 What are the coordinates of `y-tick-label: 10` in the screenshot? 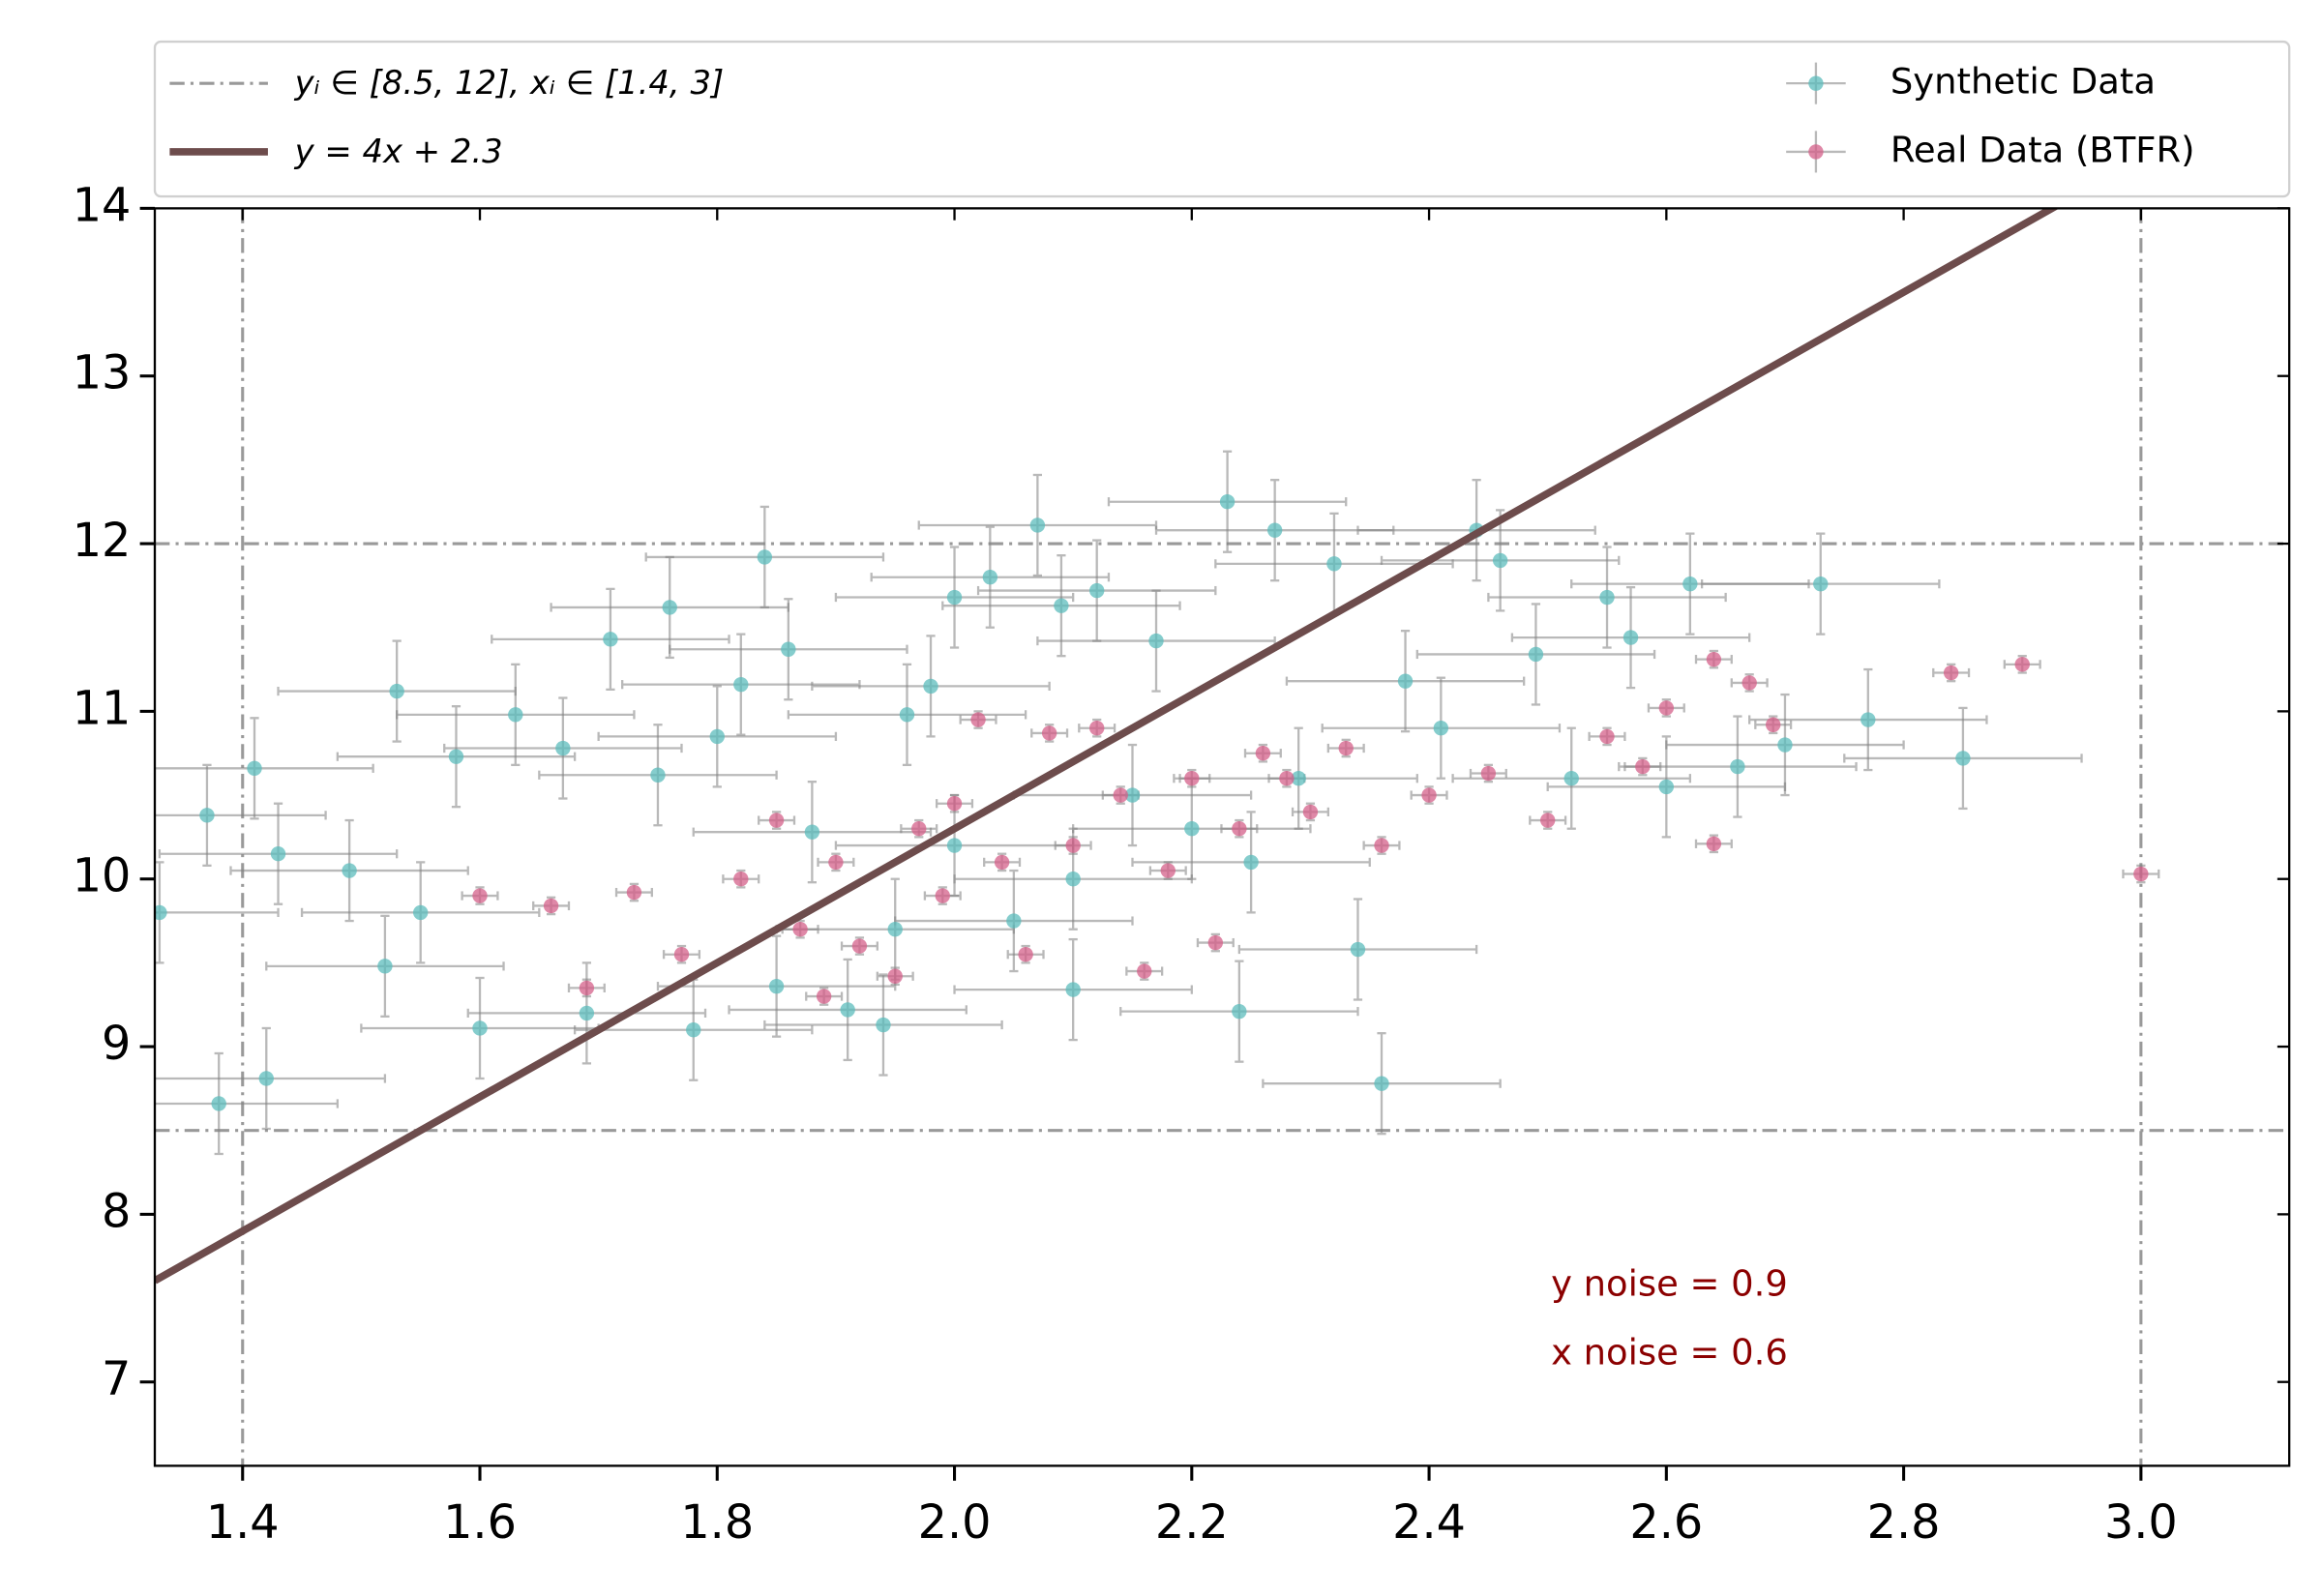 It's located at (102, 876).